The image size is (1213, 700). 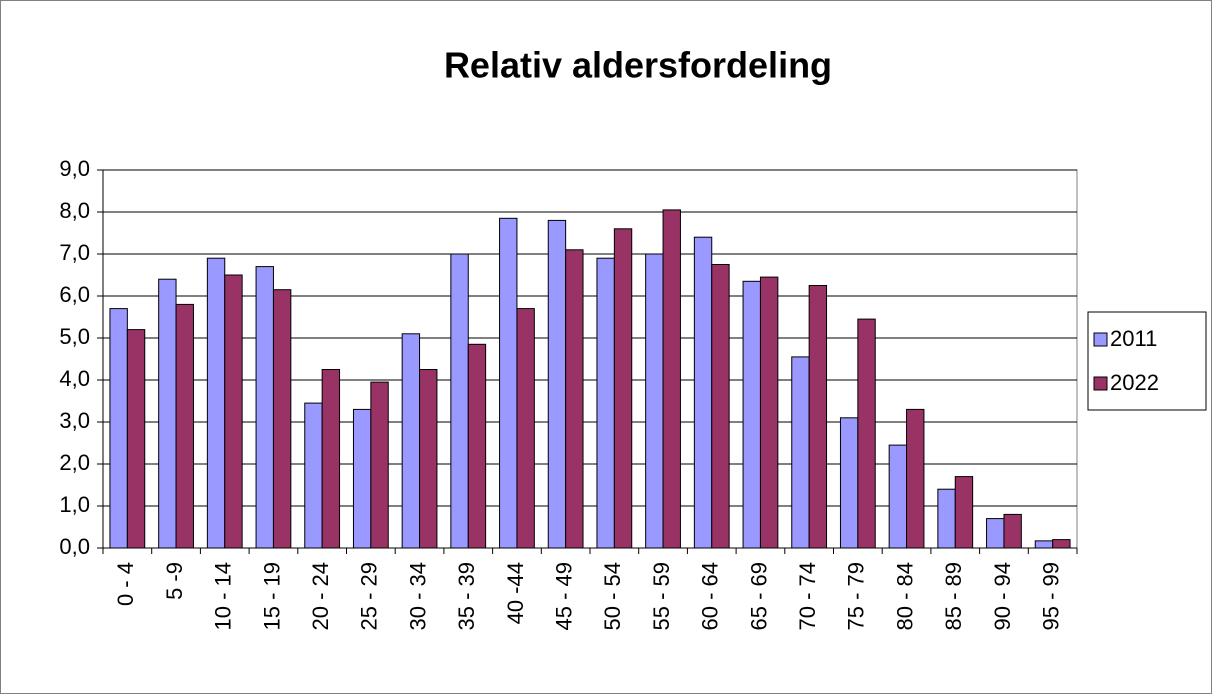 What do you see at coordinates (271, 596) in the screenshot?
I see `x-tick-label: 15 - 19` at bounding box center [271, 596].